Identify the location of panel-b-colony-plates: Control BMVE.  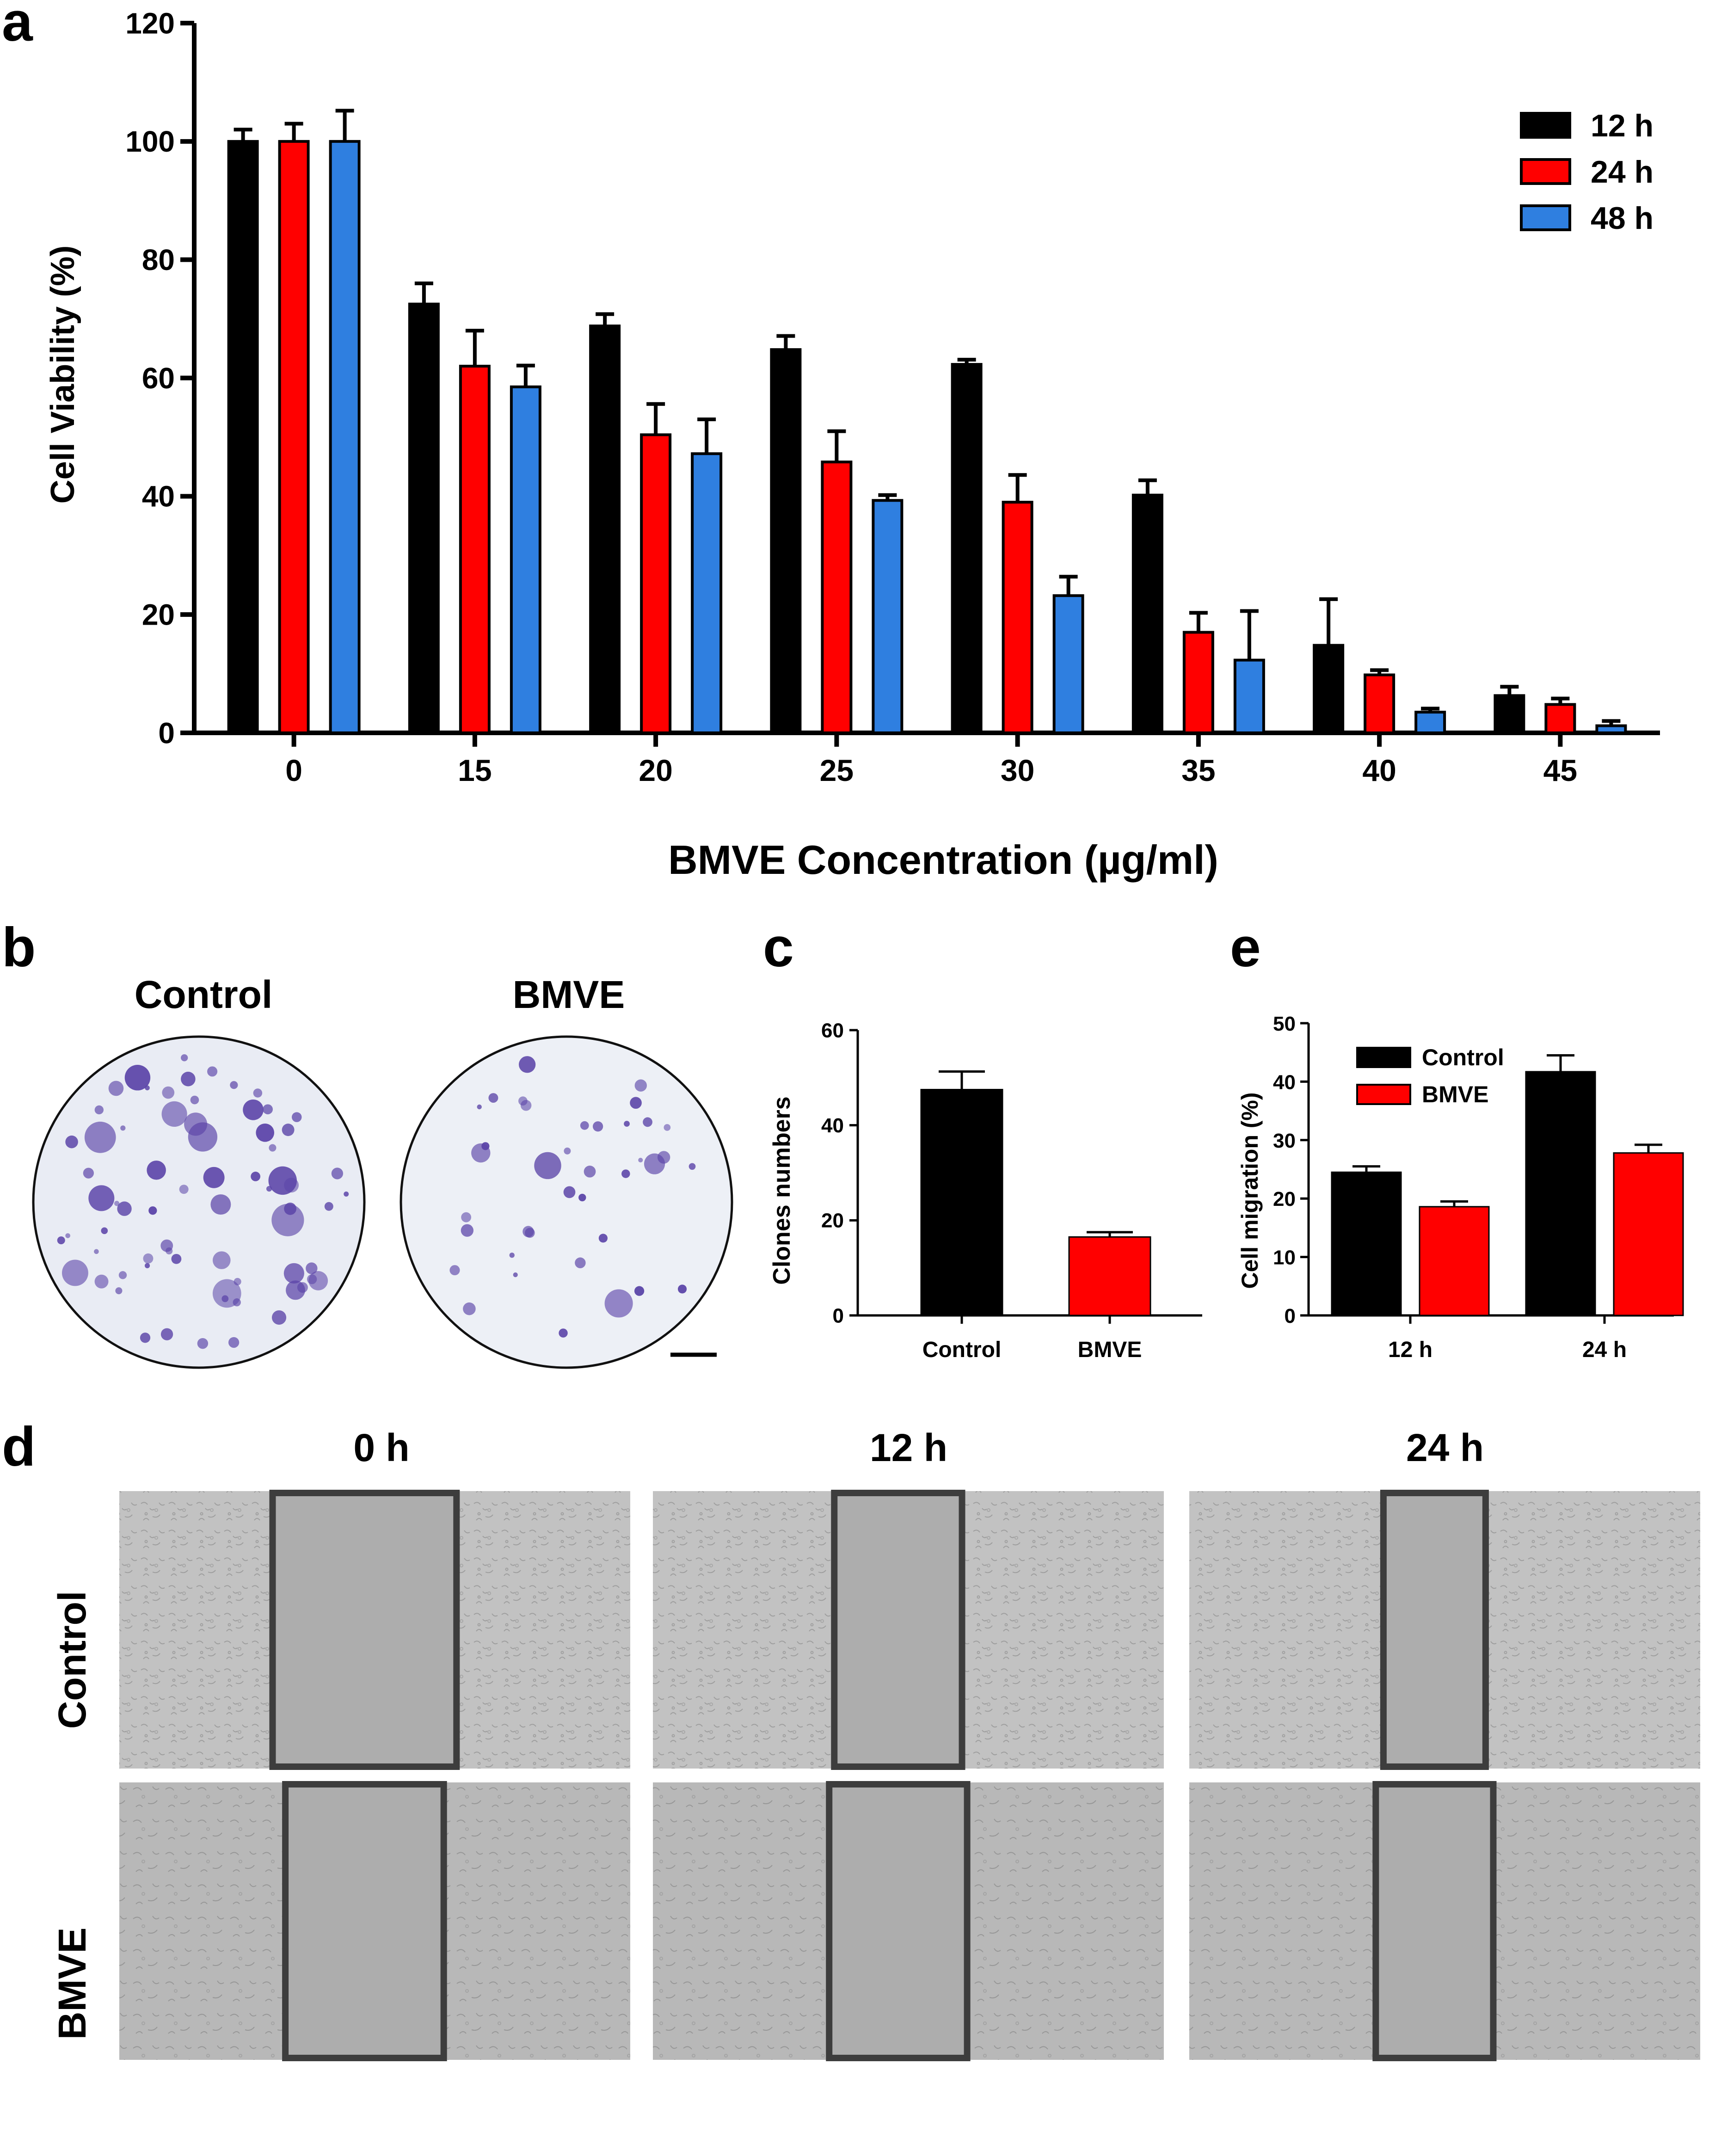
(382, 1171).